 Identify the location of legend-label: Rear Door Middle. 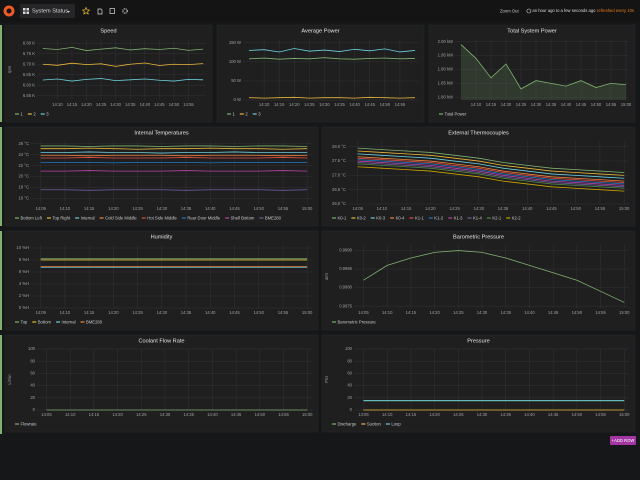
(203, 217).